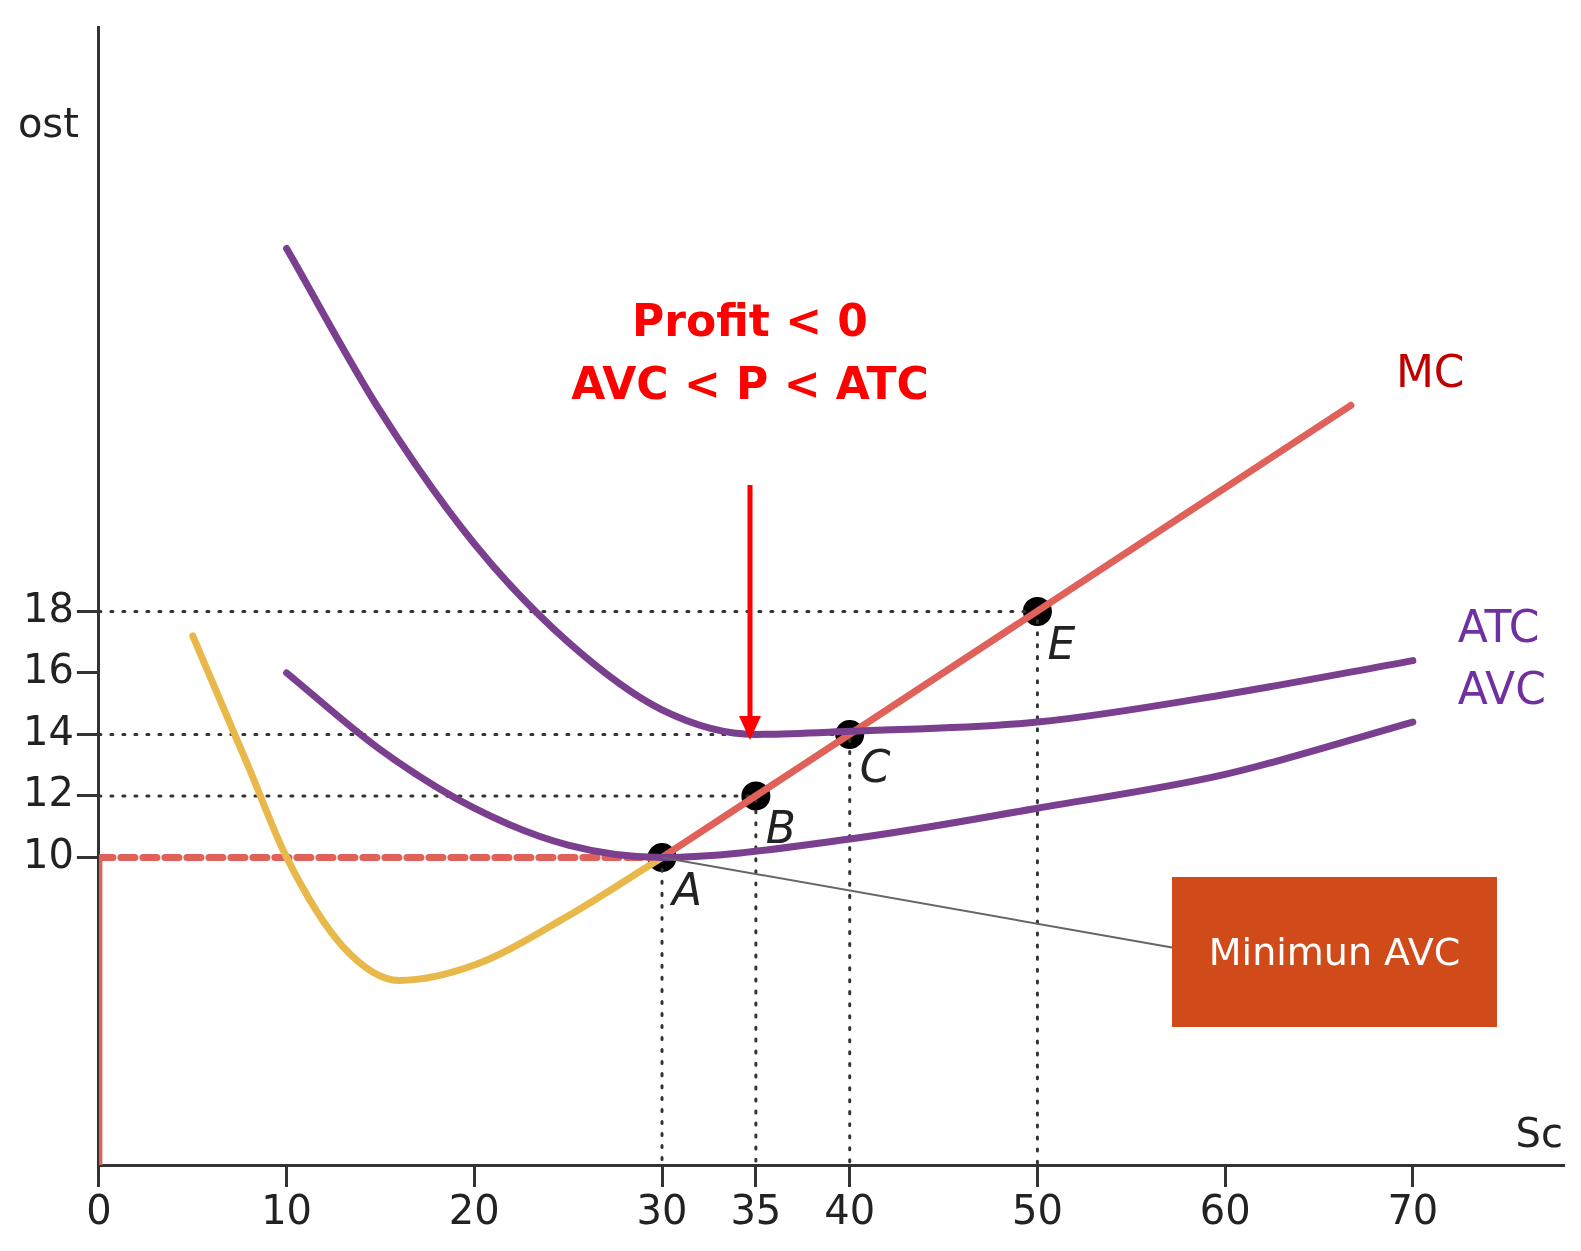 Image resolution: width=1581 pixels, height=1251 pixels. What do you see at coordinates (1037, 1210) in the screenshot?
I see `x-tick-label: 50` at bounding box center [1037, 1210].